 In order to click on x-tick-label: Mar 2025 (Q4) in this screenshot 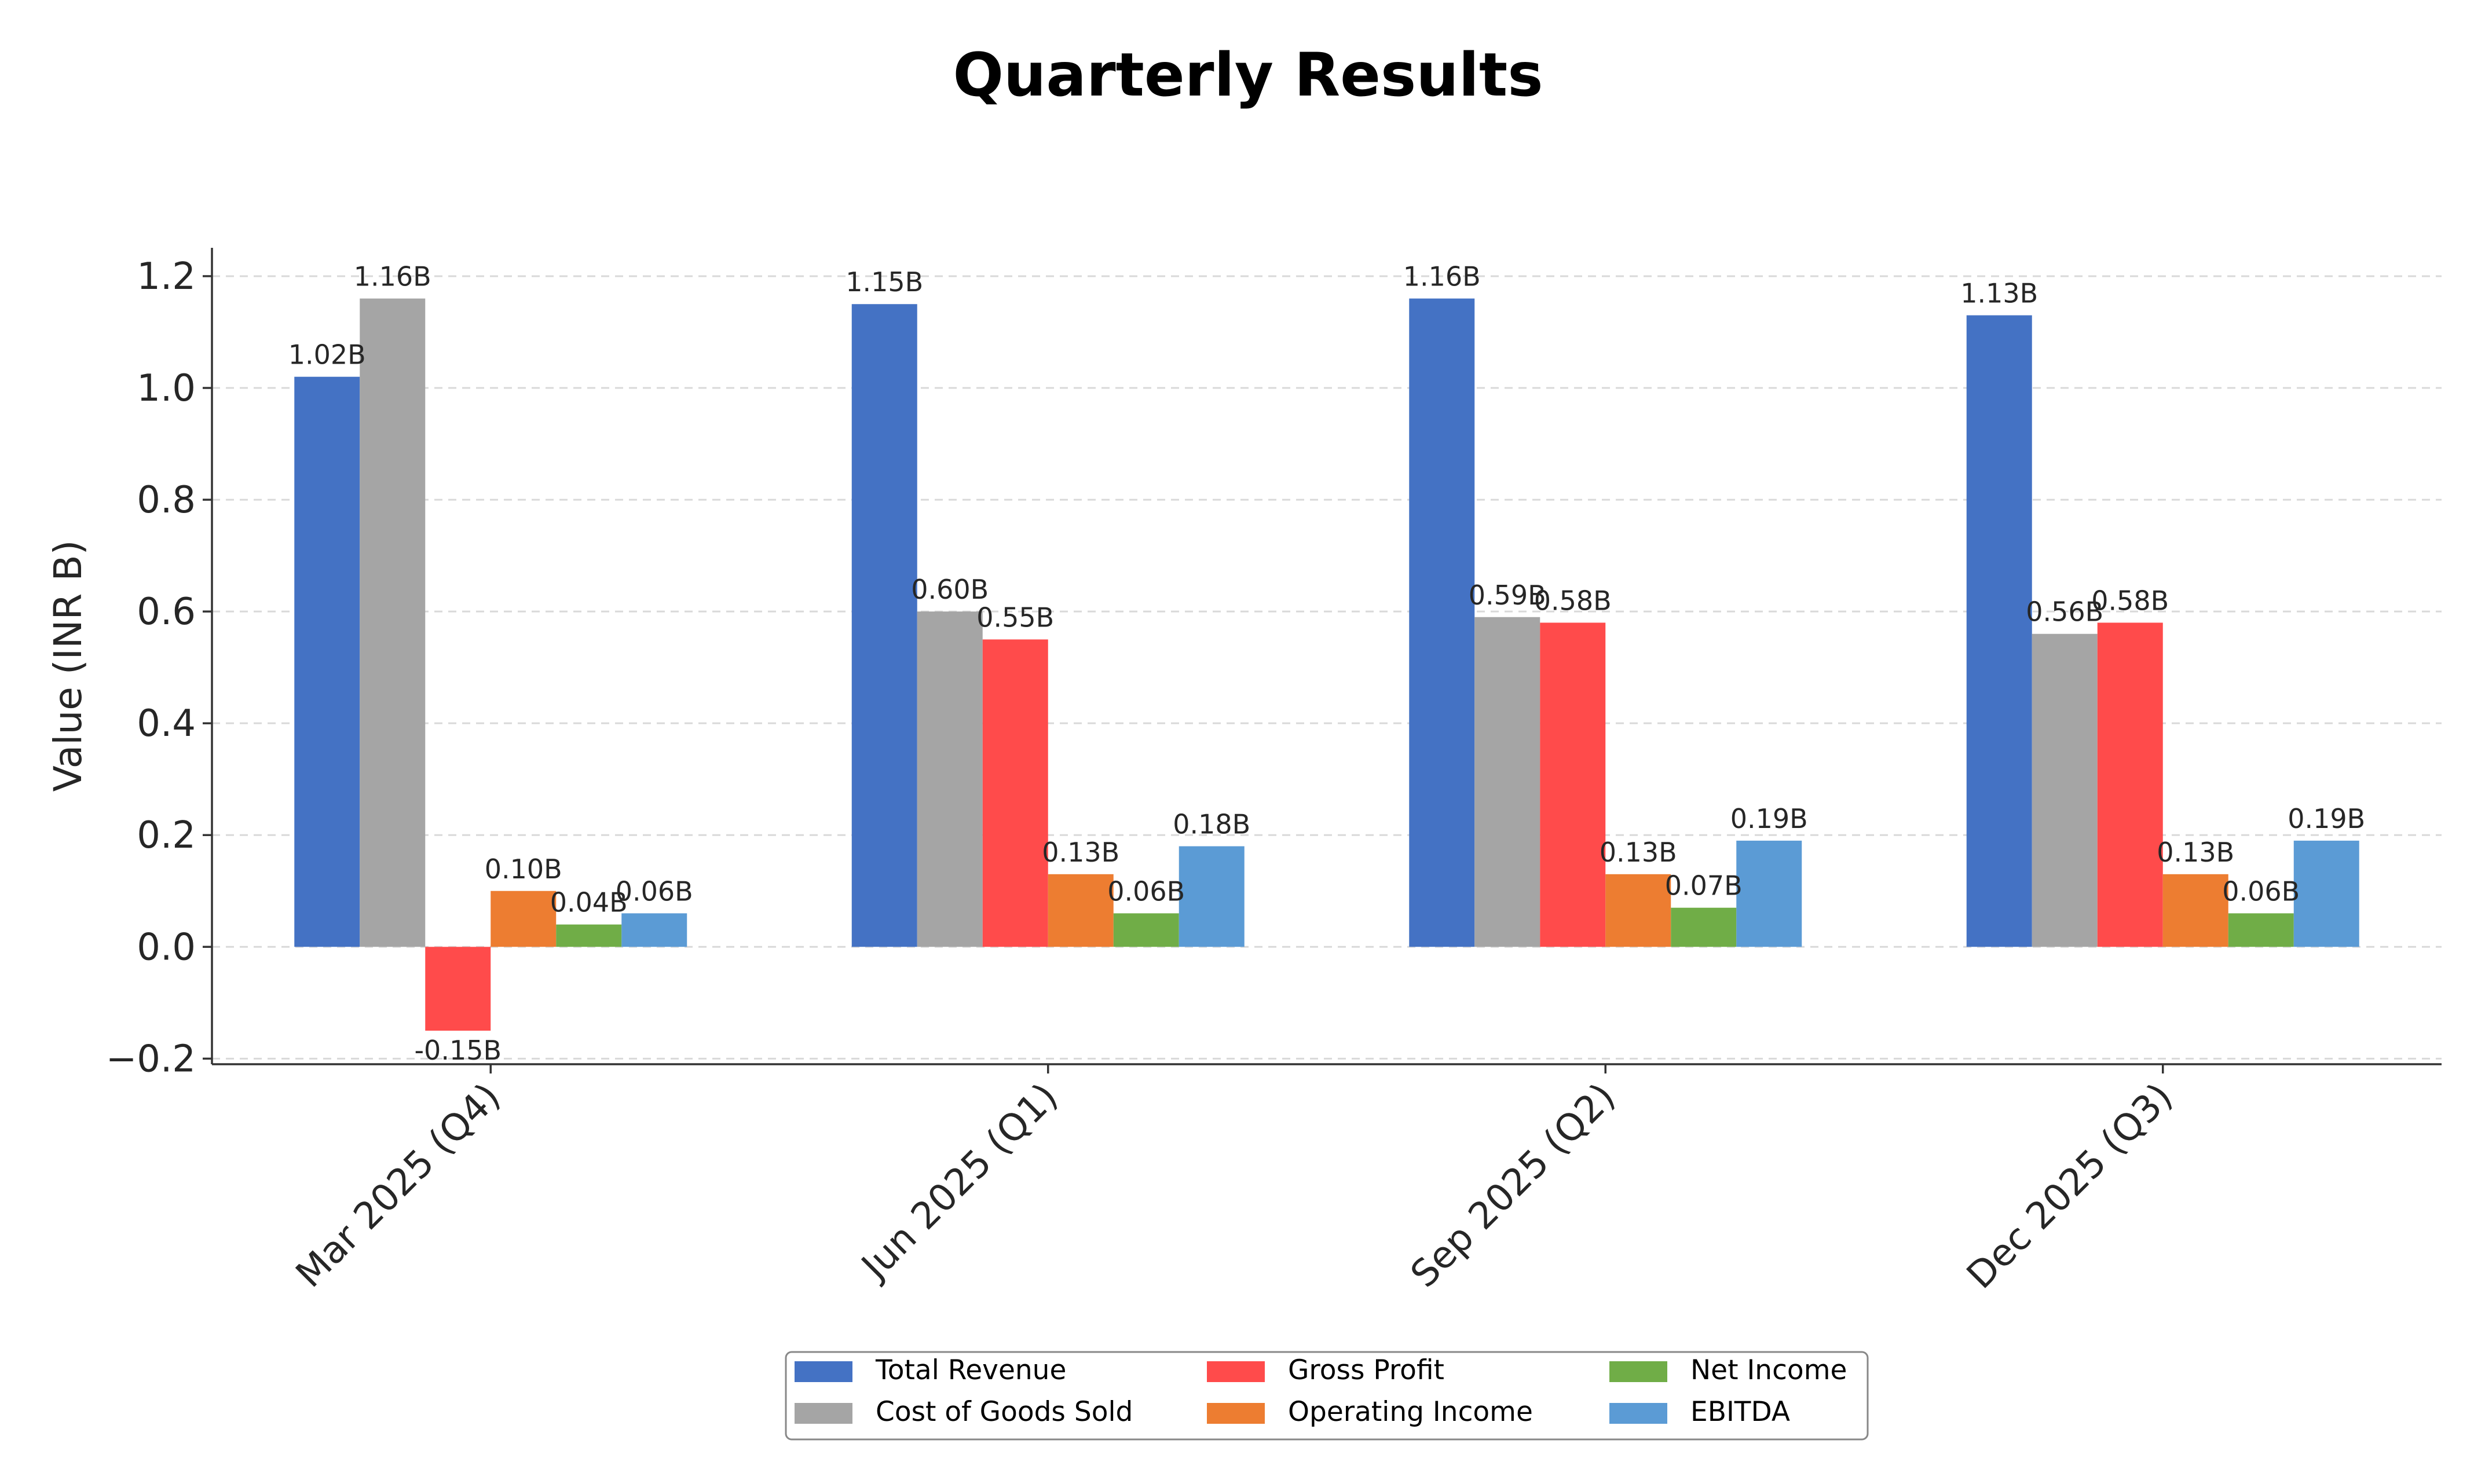, I will do `click(398, 1185)`.